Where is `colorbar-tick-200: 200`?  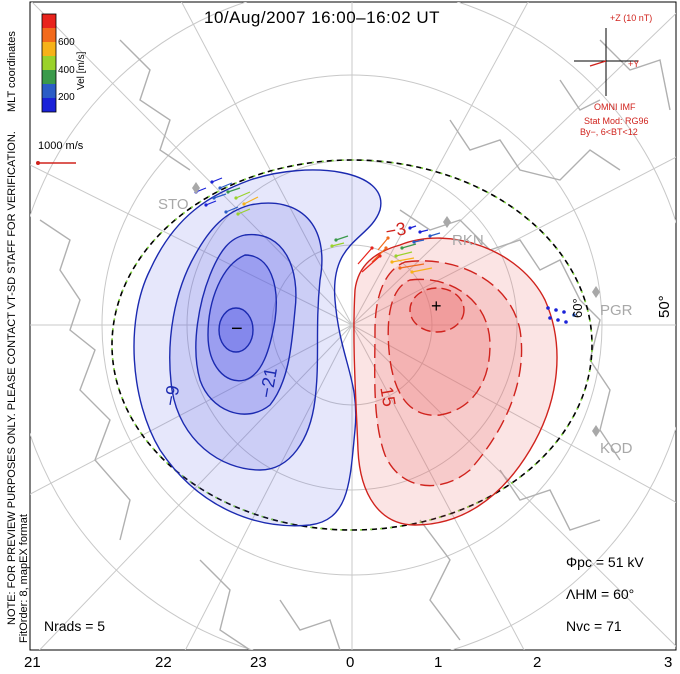 colorbar-tick-200: 200 is located at coordinates (66, 97).